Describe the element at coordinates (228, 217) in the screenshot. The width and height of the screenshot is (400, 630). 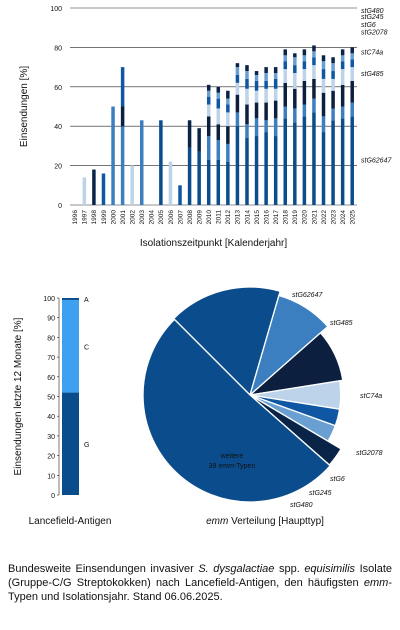
I see `x-tick-label: 2012` at that location.